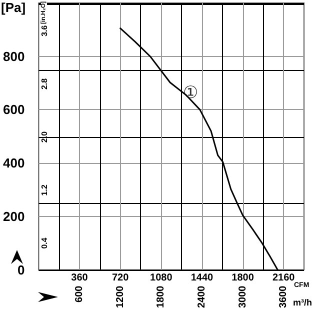 The width and height of the screenshot is (312, 311). What do you see at coordinates (13, 56) in the screenshot?
I see `y-tick-label: 800` at bounding box center [13, 56].